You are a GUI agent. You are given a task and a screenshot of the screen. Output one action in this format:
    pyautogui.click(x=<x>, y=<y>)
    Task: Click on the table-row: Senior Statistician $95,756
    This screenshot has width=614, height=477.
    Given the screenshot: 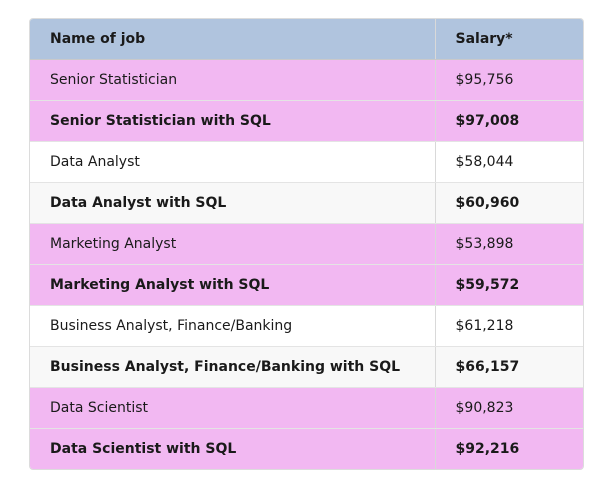 What is the action you would take?
    pyautogui.click(x=306, y=80)
    